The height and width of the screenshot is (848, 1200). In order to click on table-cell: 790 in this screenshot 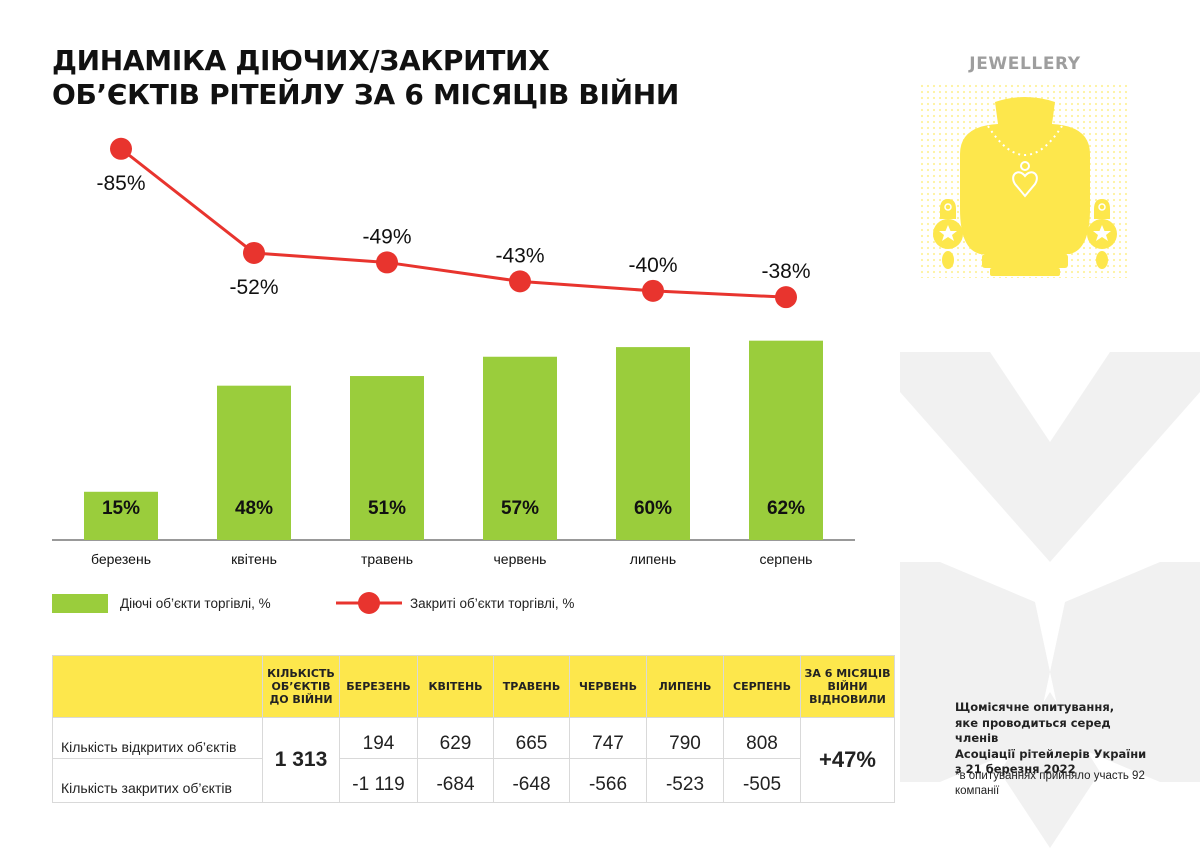, I will do `click(685, 738)`.